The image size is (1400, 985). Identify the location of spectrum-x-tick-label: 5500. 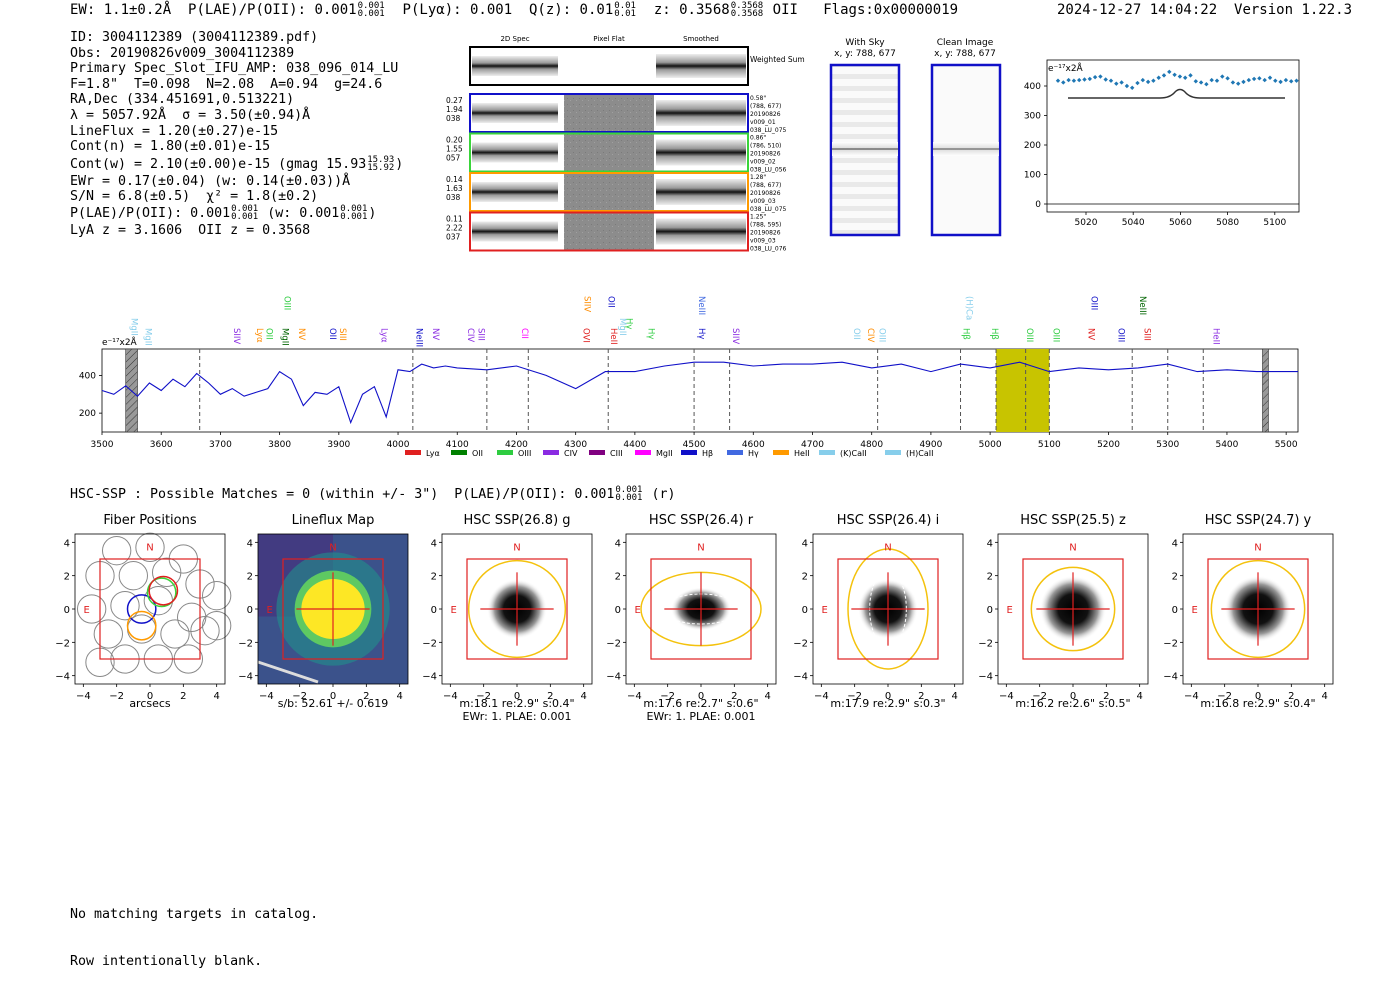
(1286, 445).